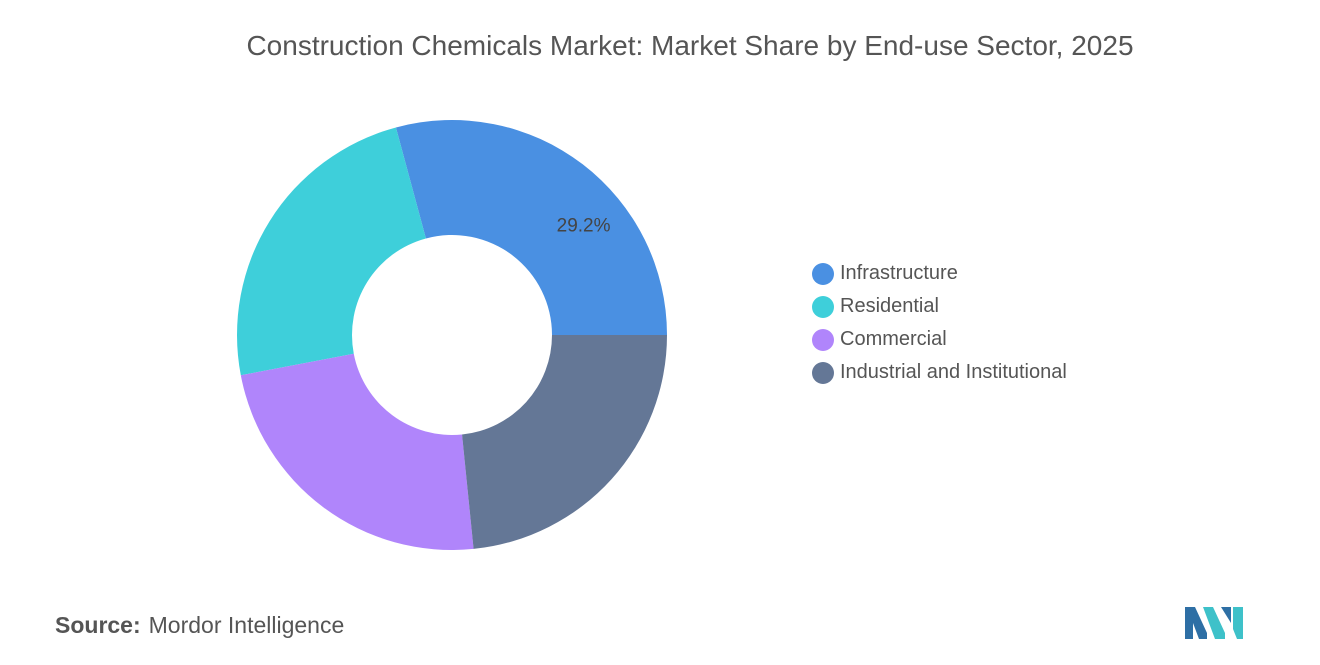 Image resolution: width=1320 pixels, height=665 pixels. What do you see at coordinates (899, 273) in the screenshot?
I see `legend-label: Infrastructure` at bounding box center [899, 273].